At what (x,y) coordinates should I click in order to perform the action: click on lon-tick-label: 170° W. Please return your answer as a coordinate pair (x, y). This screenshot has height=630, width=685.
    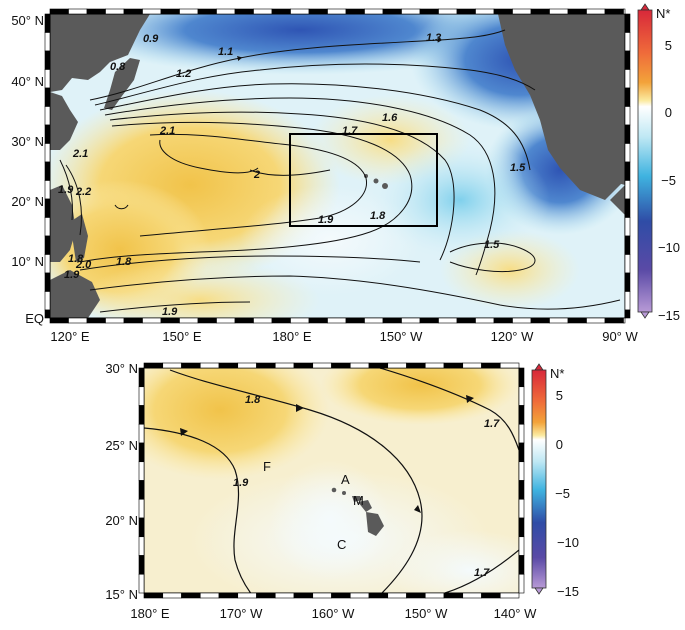
    Looking at the image, I should click on (242, 613).